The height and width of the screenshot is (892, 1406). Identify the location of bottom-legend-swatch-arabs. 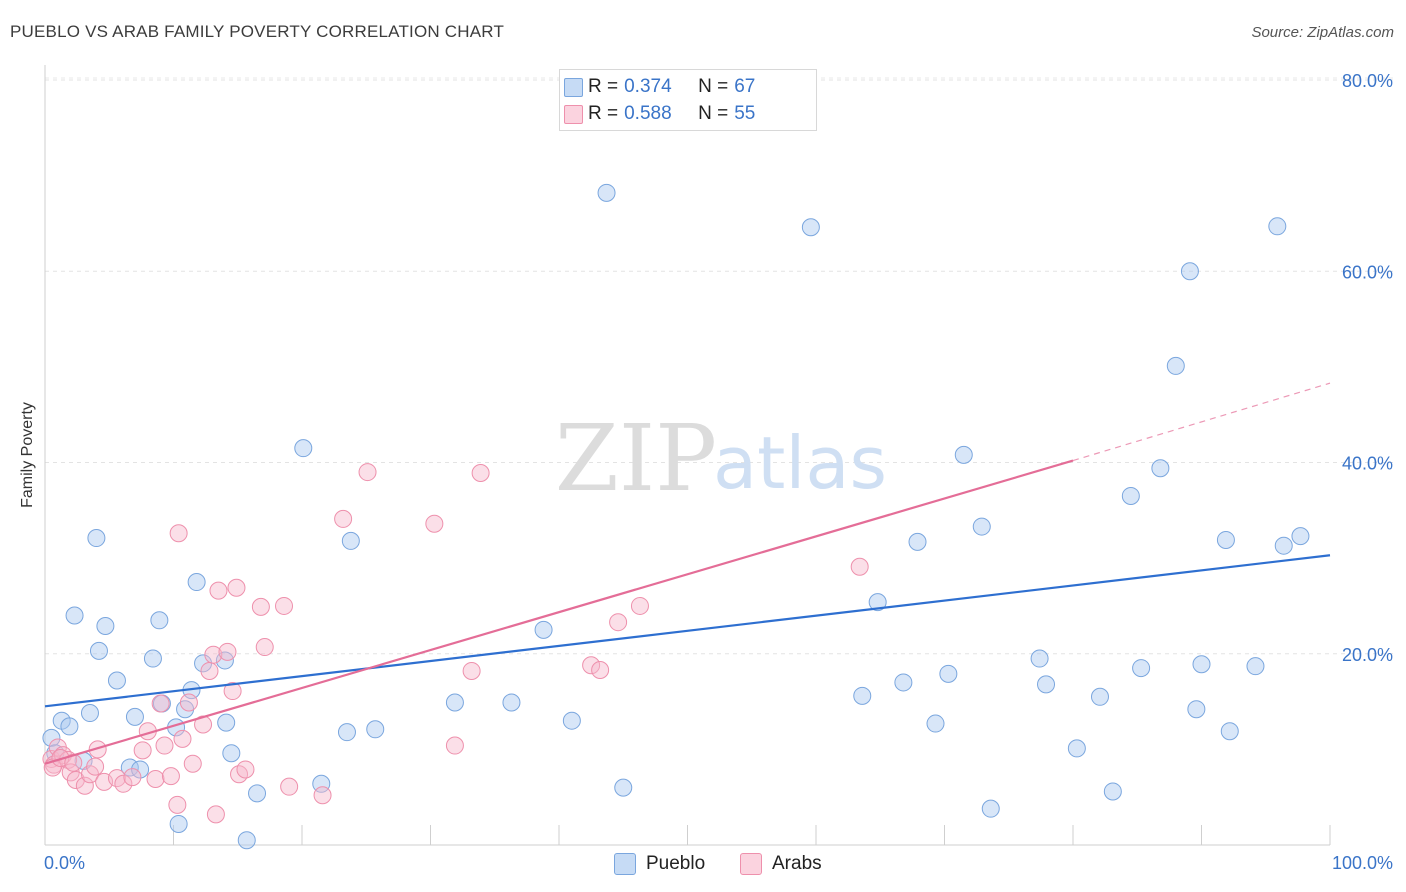
(751, 864).